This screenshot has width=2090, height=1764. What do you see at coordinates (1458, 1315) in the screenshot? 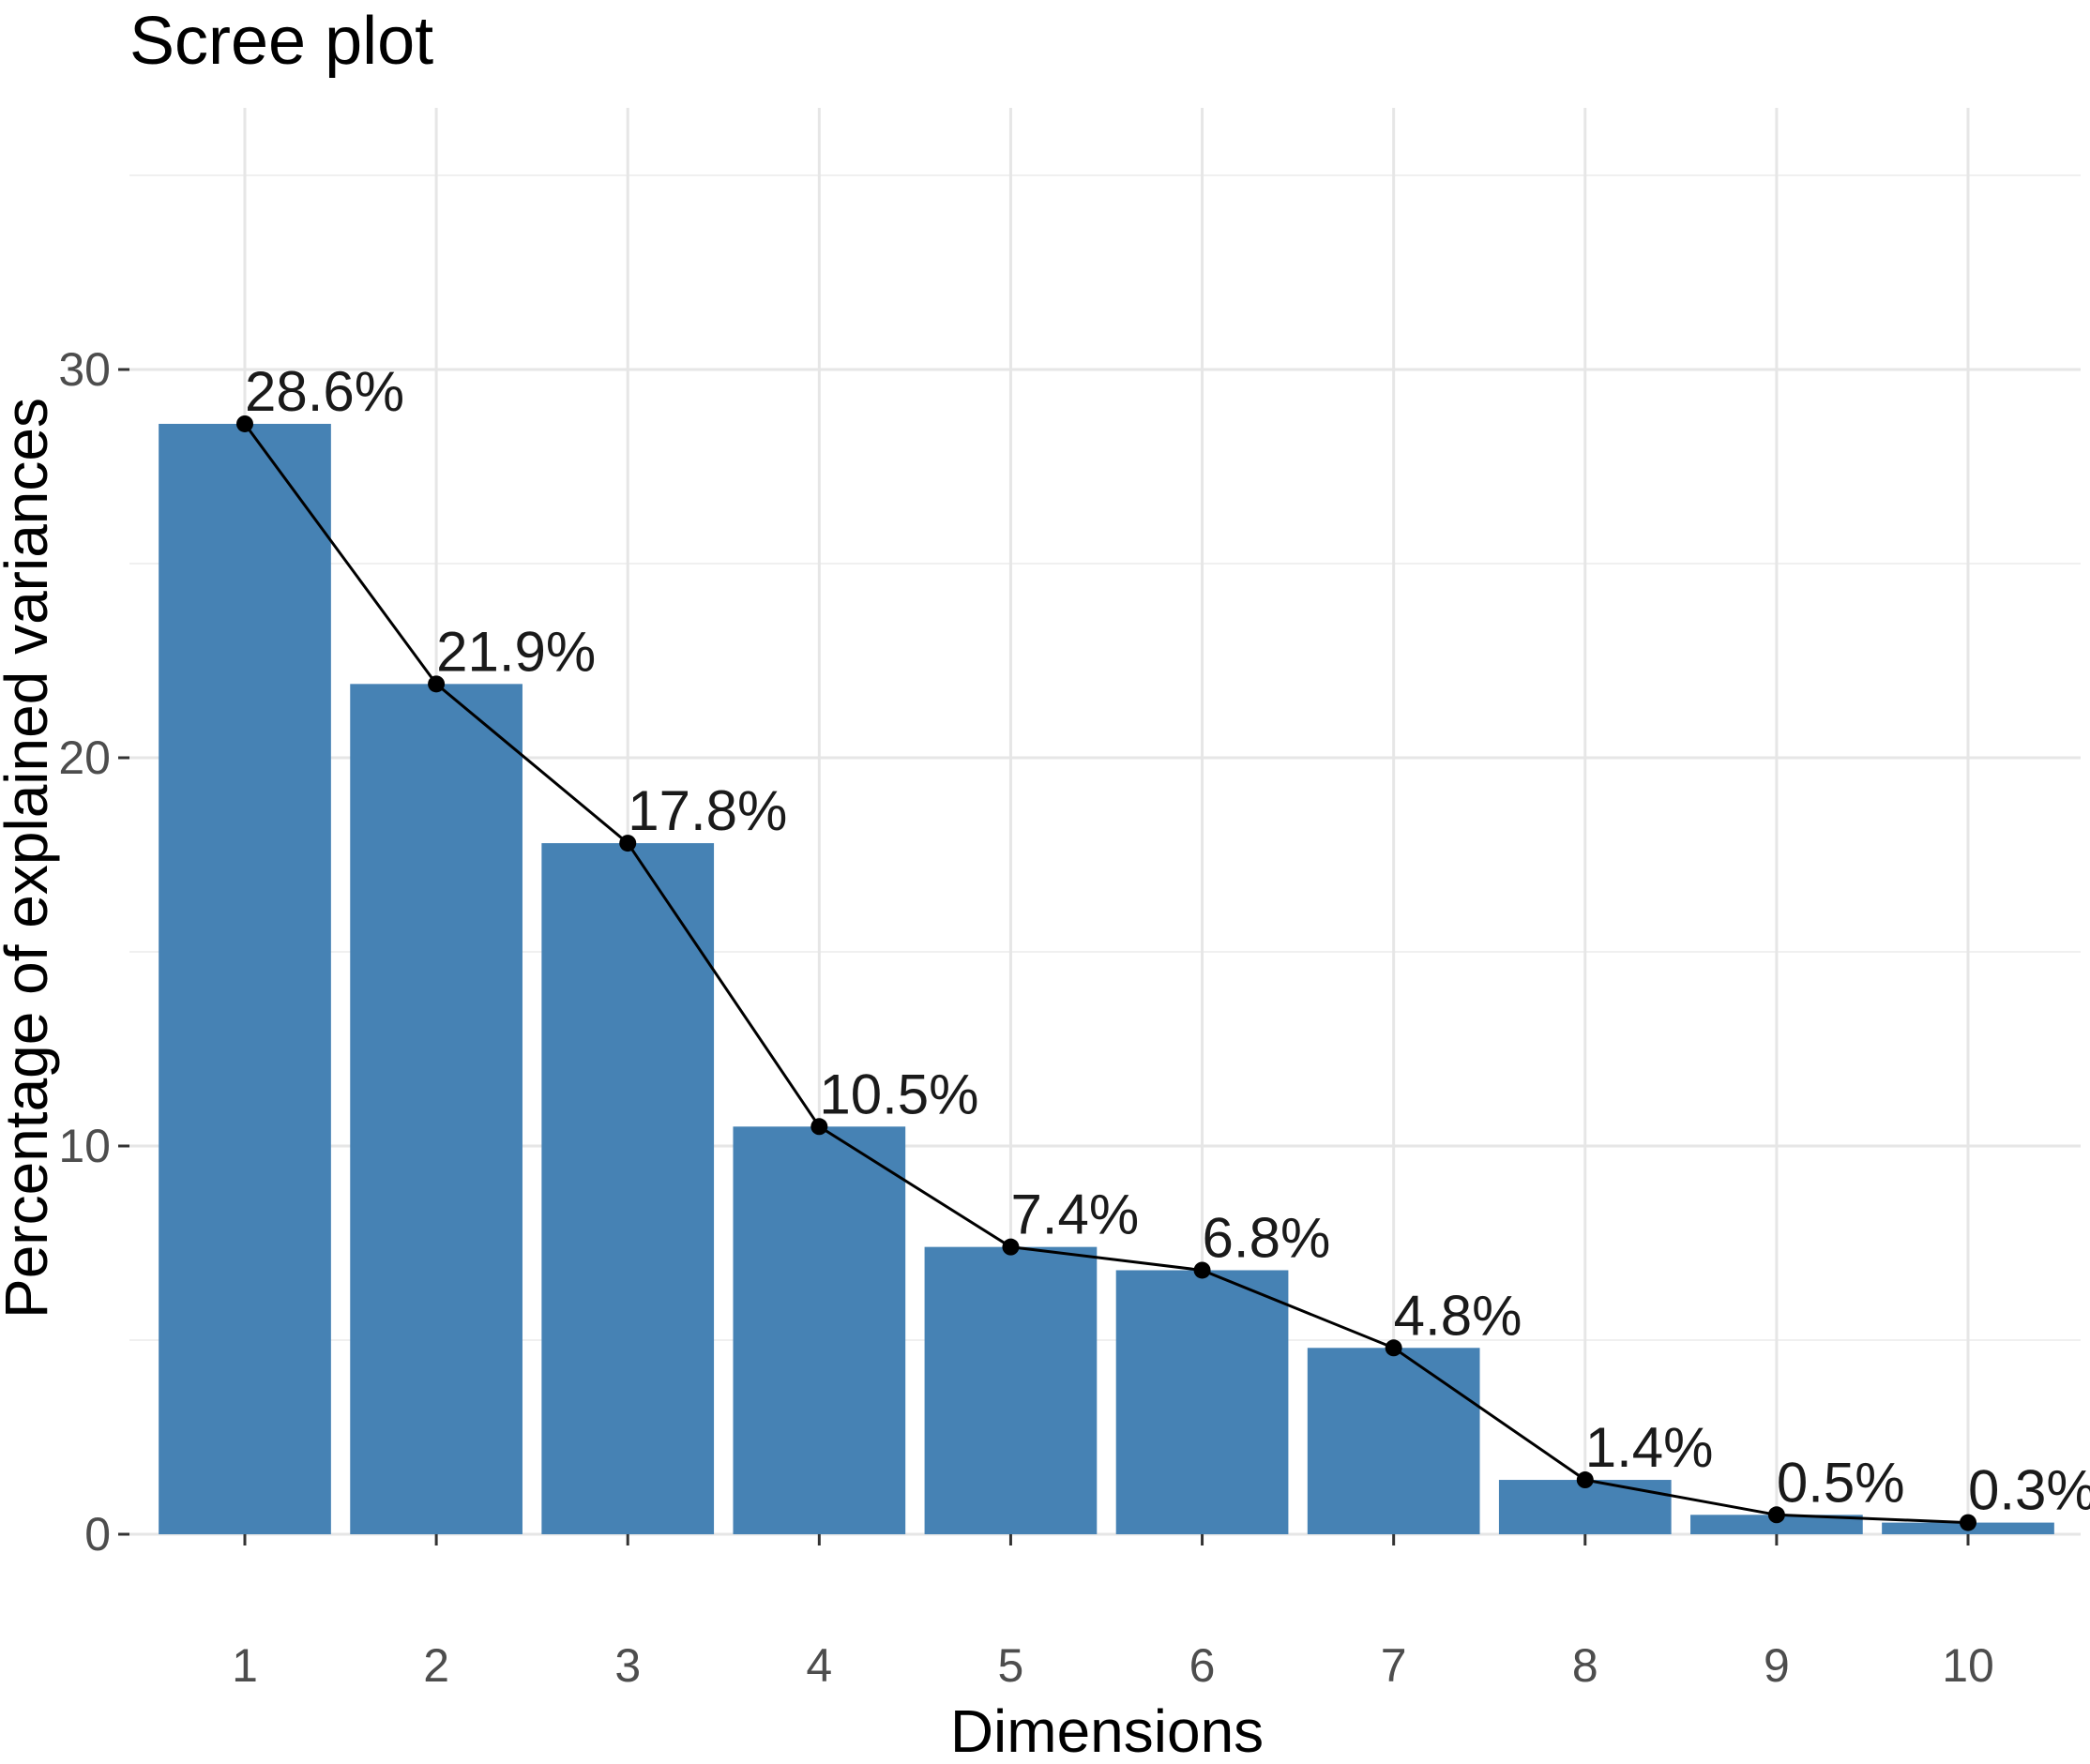
I see `data-label: 4.8%` at bounding box center [1458, 1315].